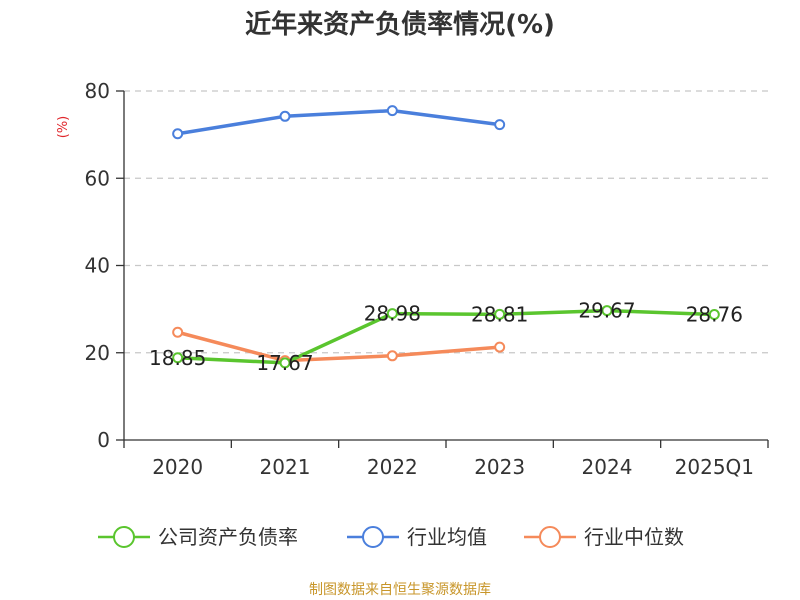 Image resolution: width=800 pixels, height=600 pixels. I want to click on x-tick-label: 2023, so click(499, 467).